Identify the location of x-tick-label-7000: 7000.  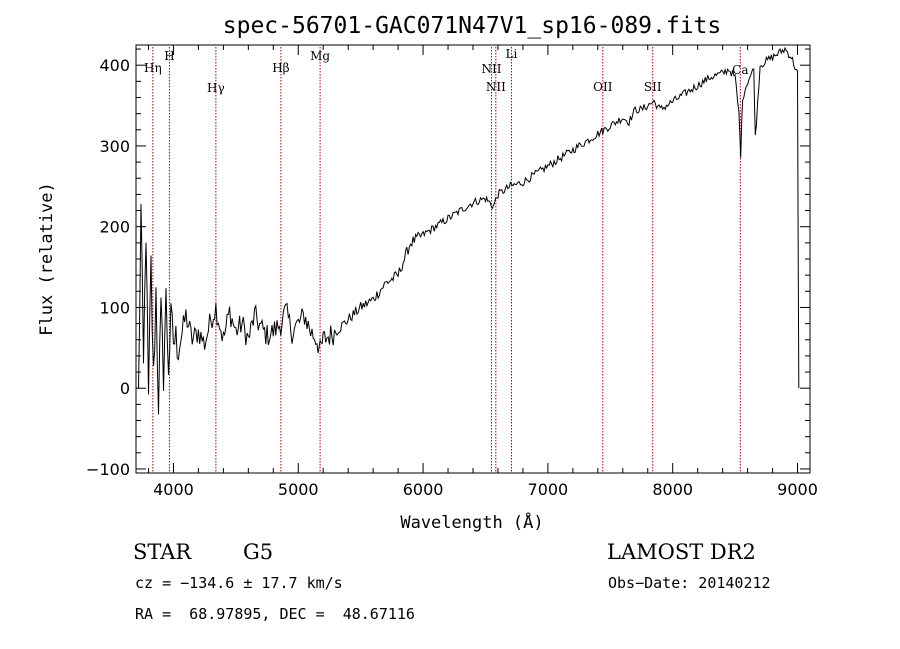
(548, 489).